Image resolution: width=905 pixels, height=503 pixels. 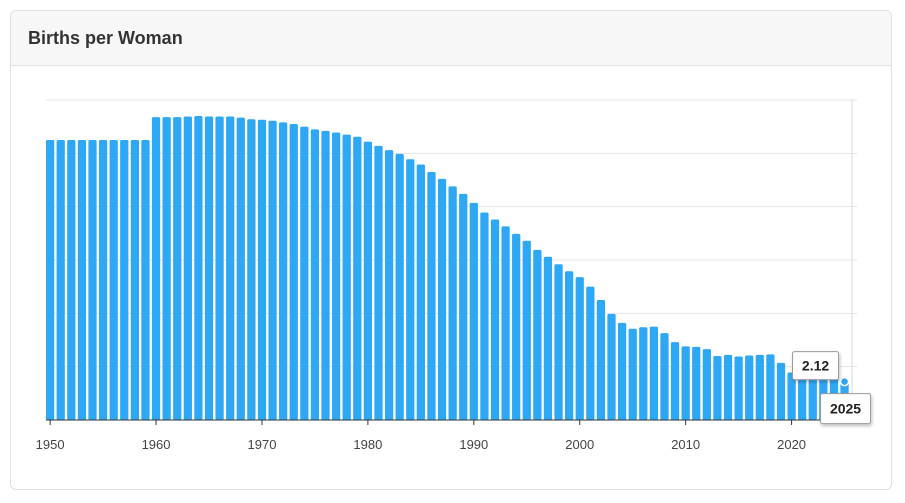 I want to click on x-tick-label: 2020, so click(x=791, y=444).